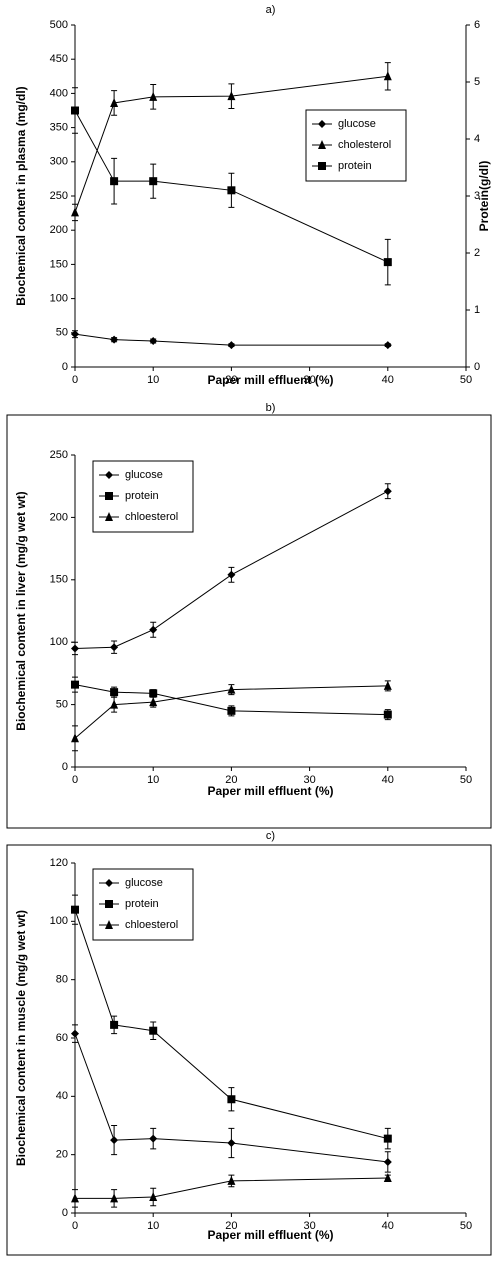  What do you see at coordinates (59, 93) in the screenshot?
I see `y-tick-label: 400` at bounding box center [59, 93].